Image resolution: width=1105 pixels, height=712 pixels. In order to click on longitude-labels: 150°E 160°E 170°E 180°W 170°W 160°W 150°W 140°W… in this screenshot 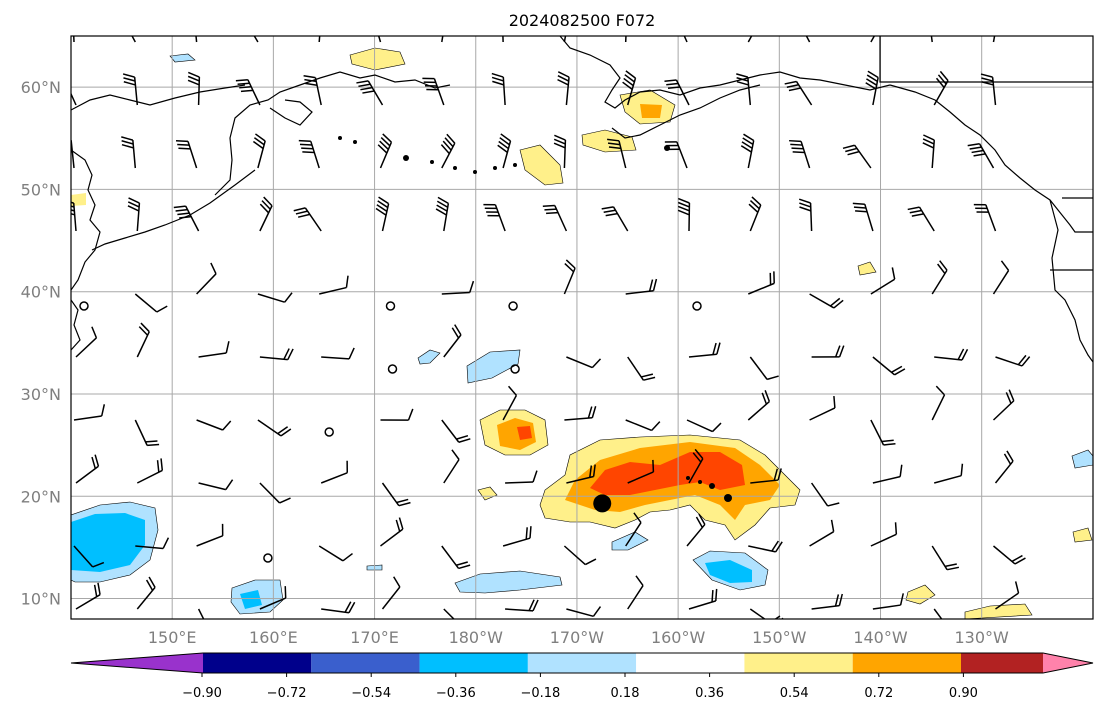, I will do `click(578, 637)`.